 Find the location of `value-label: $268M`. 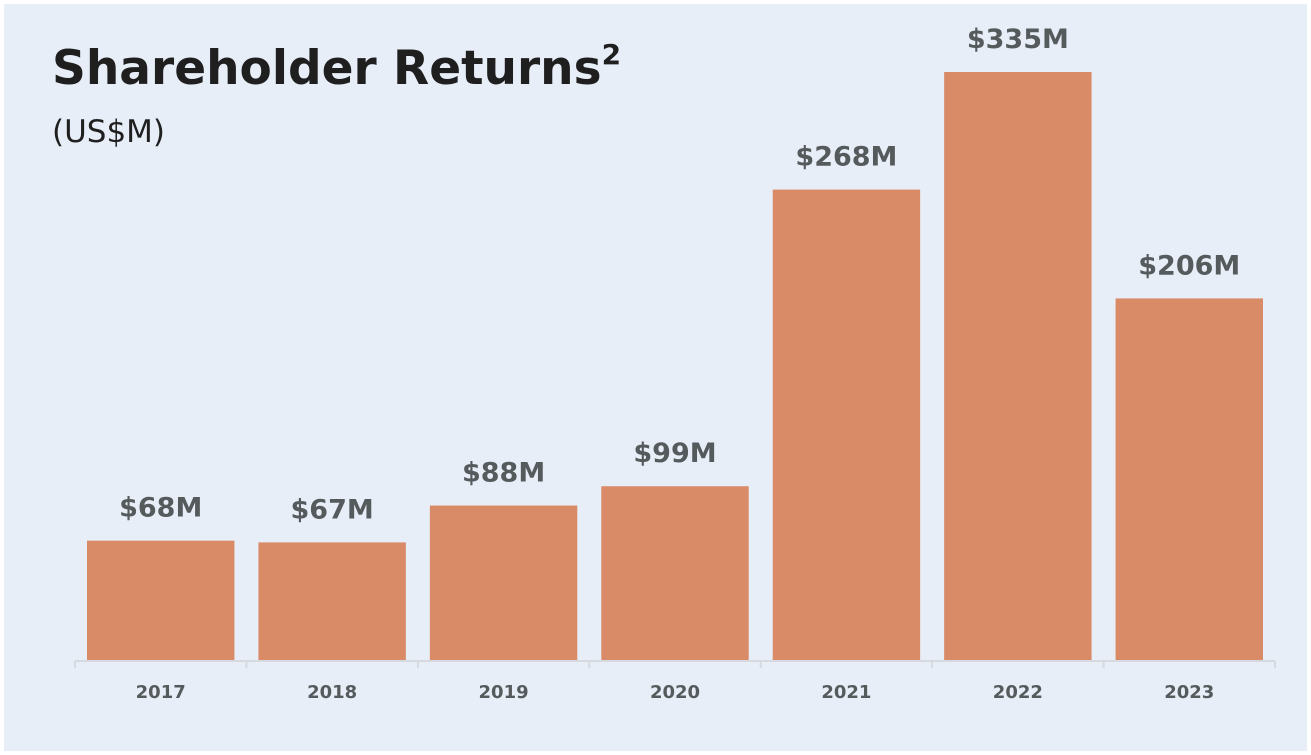

value-label: $268M is located at coordinates (846, 157).